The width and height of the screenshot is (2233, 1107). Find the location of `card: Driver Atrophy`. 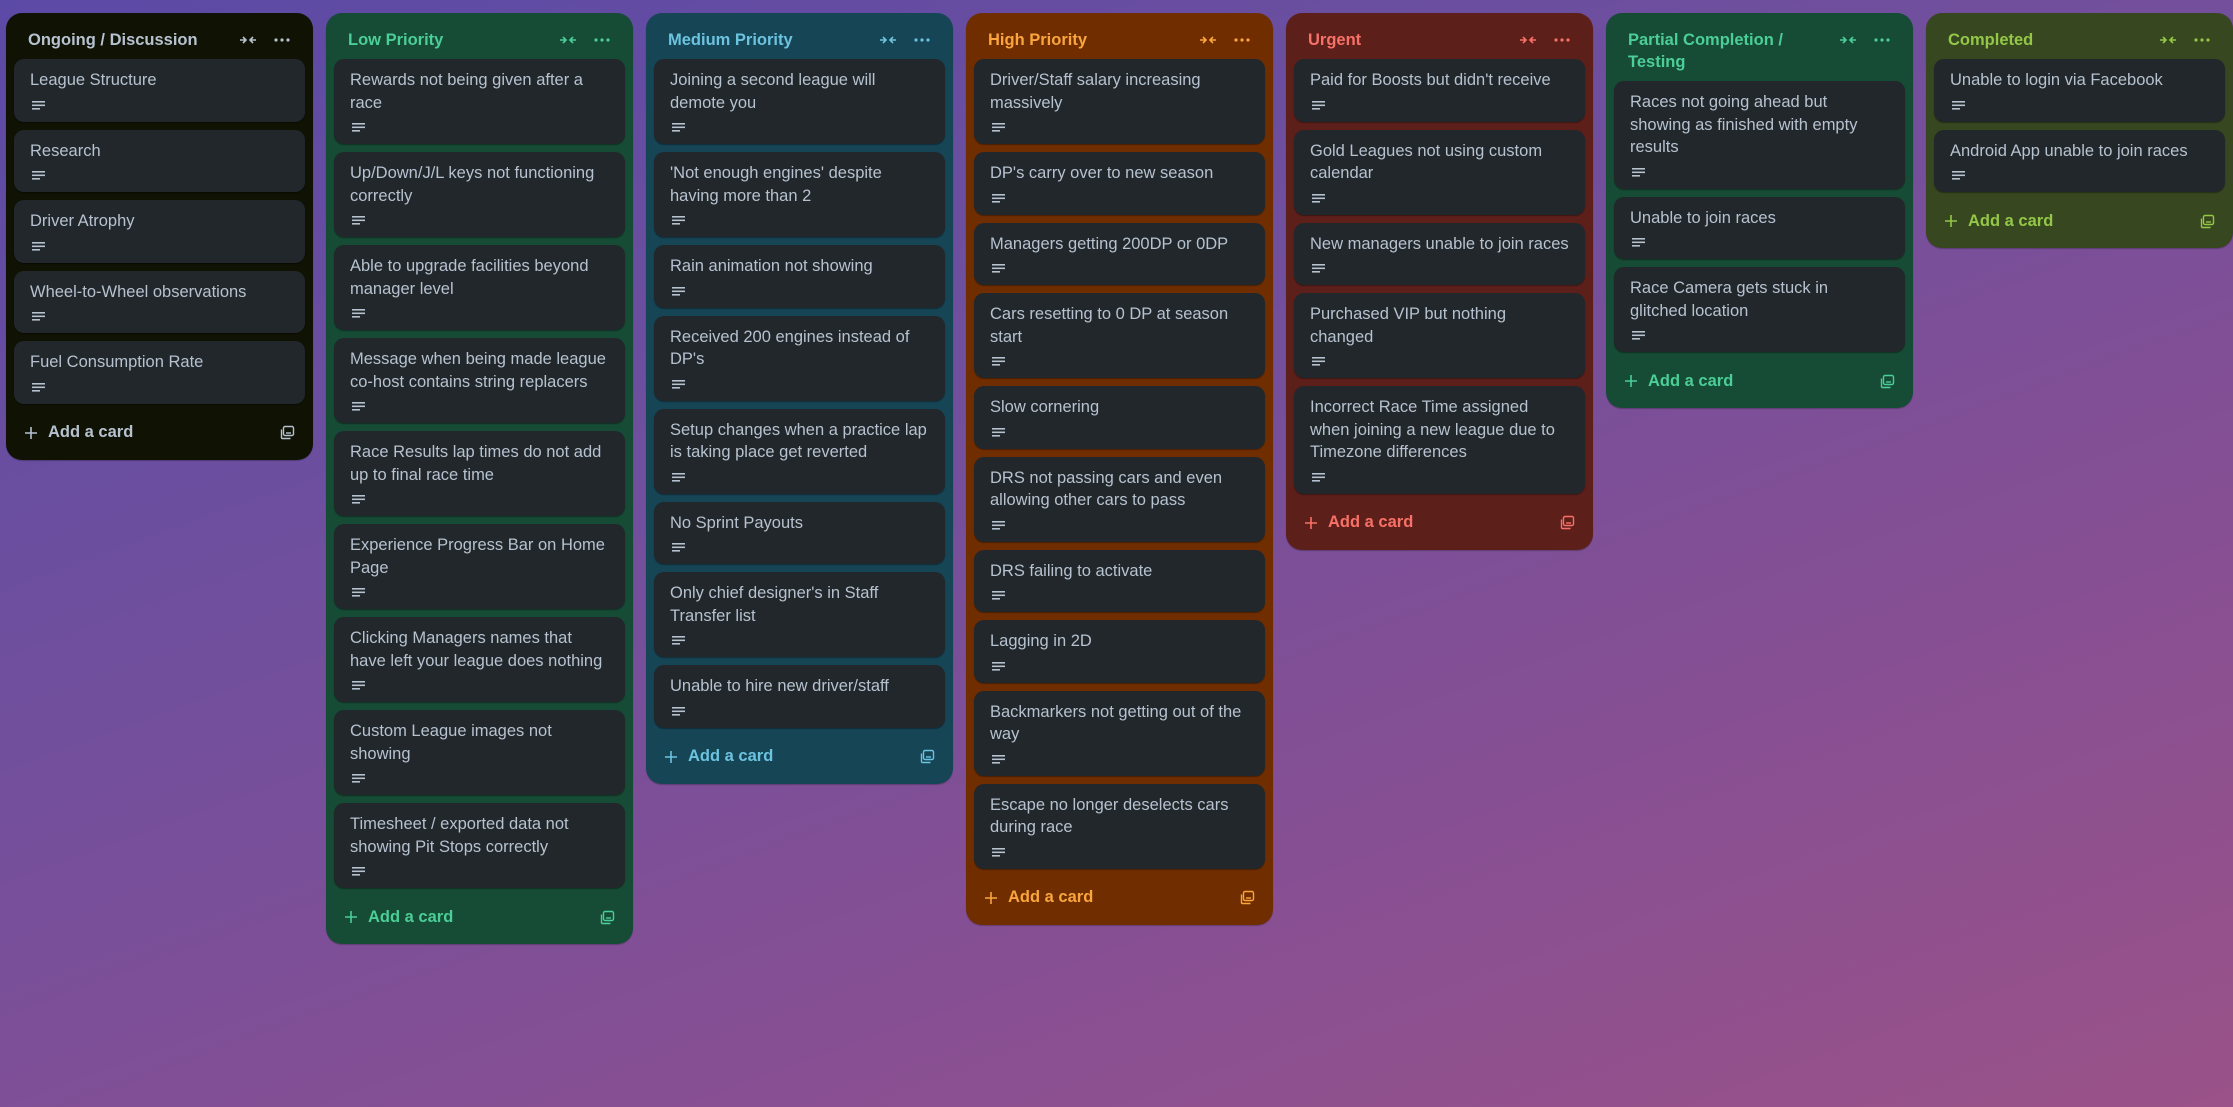

card: Driver Atrophy is located at coordinates (159, 231).